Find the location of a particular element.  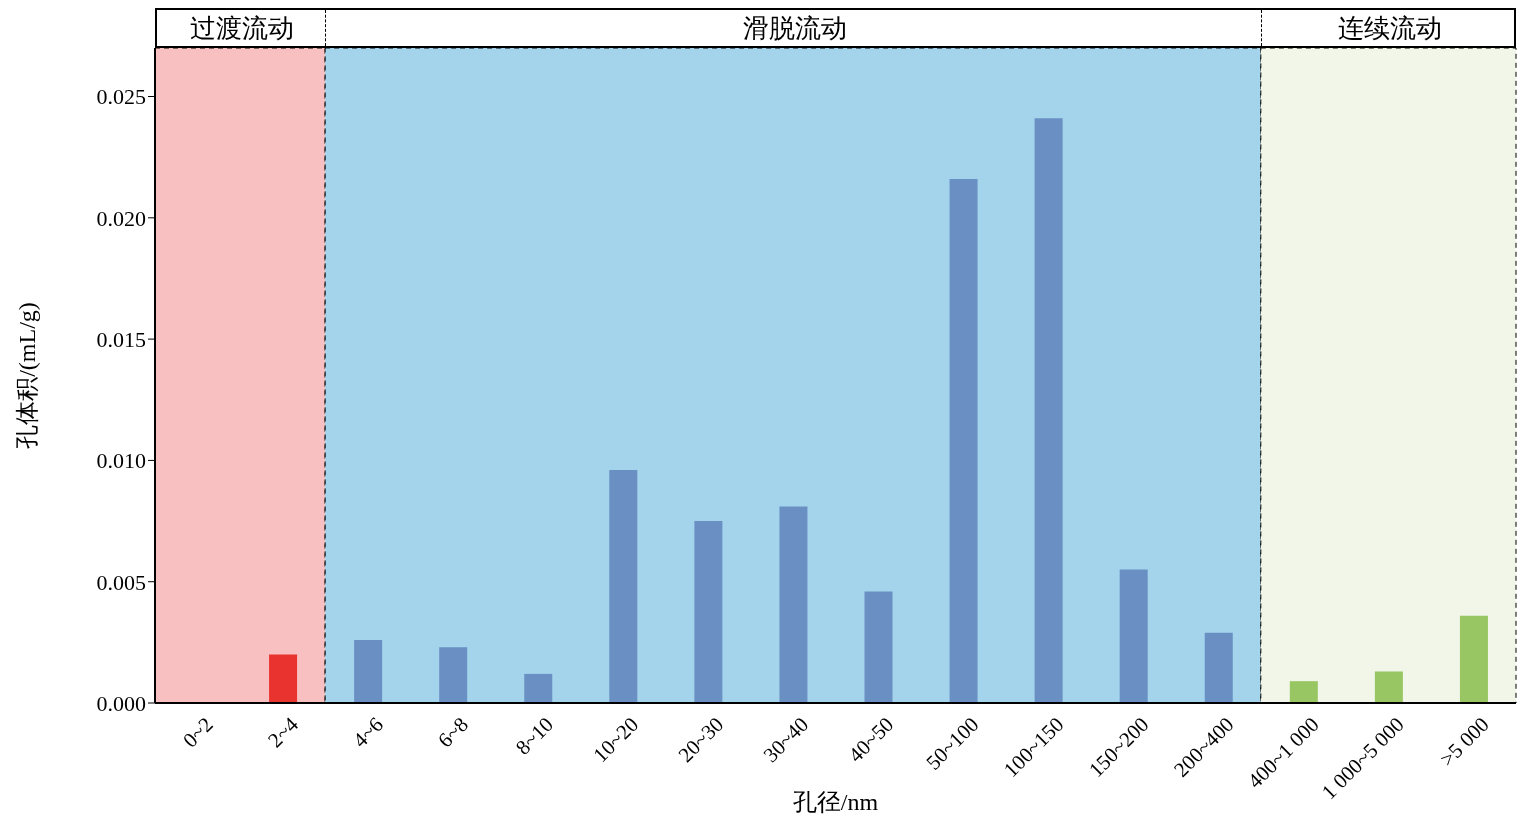

band-label: 过渡流动 is located at coordinates (242, 28).